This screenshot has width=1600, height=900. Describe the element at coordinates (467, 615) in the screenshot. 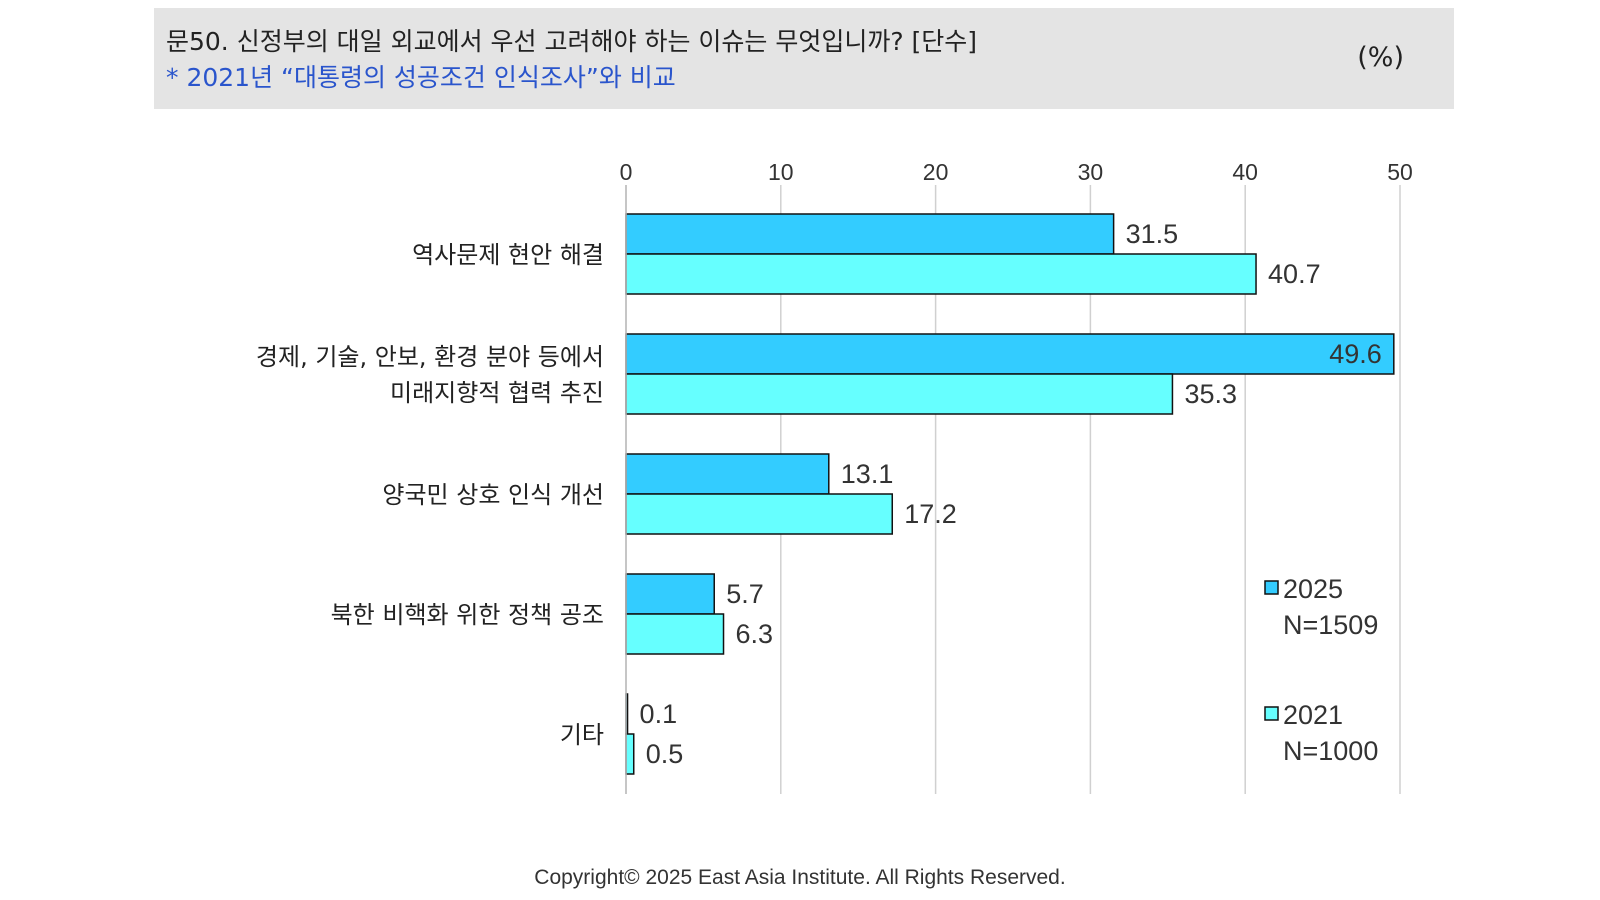

I see `category-label: 북한 비핵화 위한 정책 공조` at that location.